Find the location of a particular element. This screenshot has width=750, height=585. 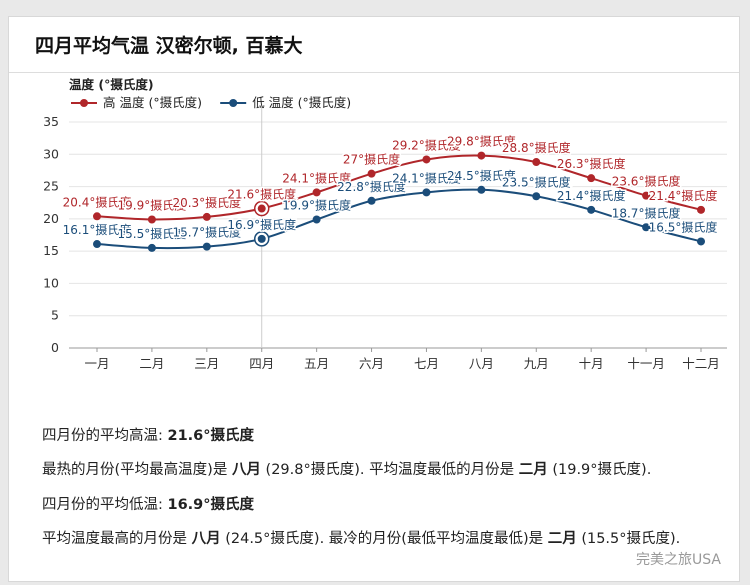

data-label: 18.7°摄氏度 is located at coordinates (646, 212).